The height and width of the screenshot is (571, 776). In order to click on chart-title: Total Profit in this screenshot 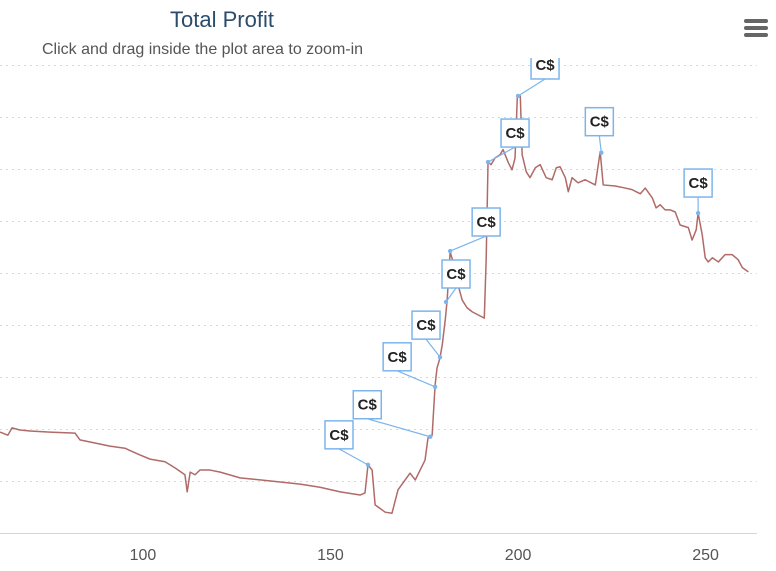, I will do `click(222, 19)`.